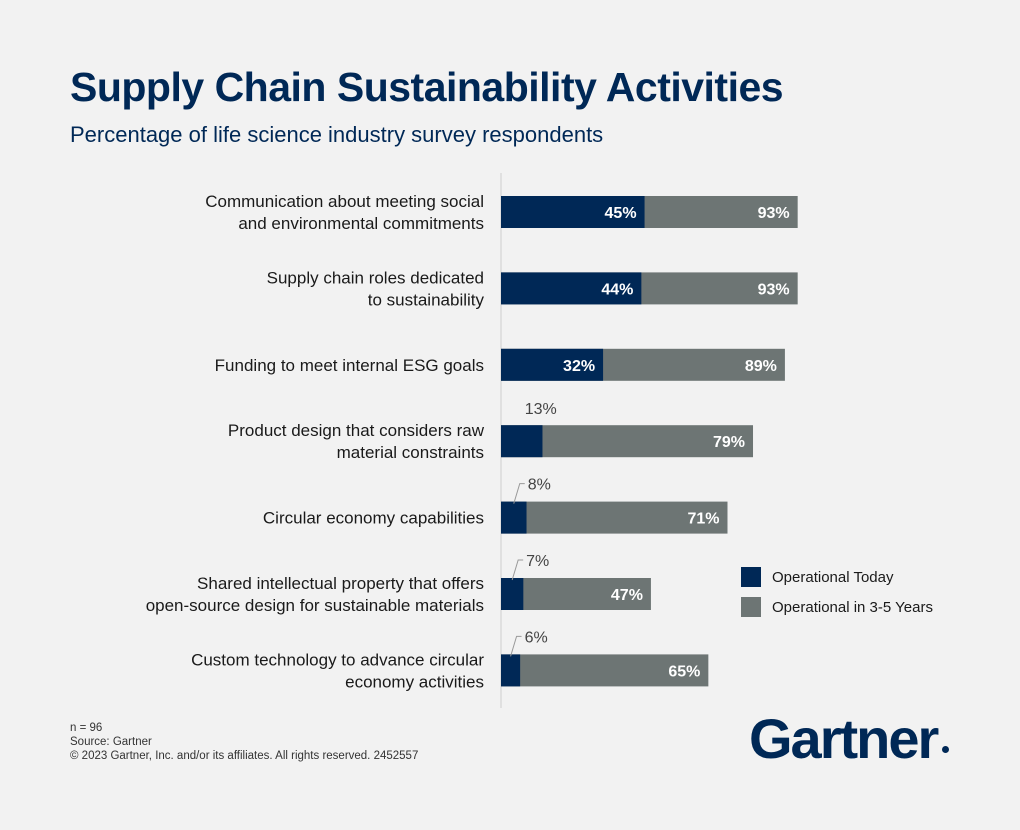 The height and width of the screenshot is (830, 1020). I want to click on gartner-logo: Gartner, so click(844, 738).